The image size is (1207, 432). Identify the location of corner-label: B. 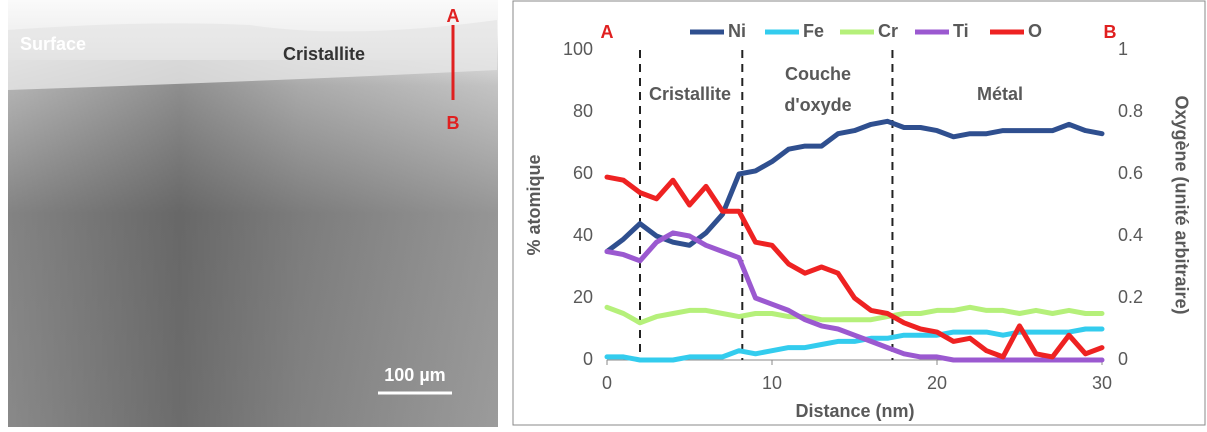
(1110, 32).